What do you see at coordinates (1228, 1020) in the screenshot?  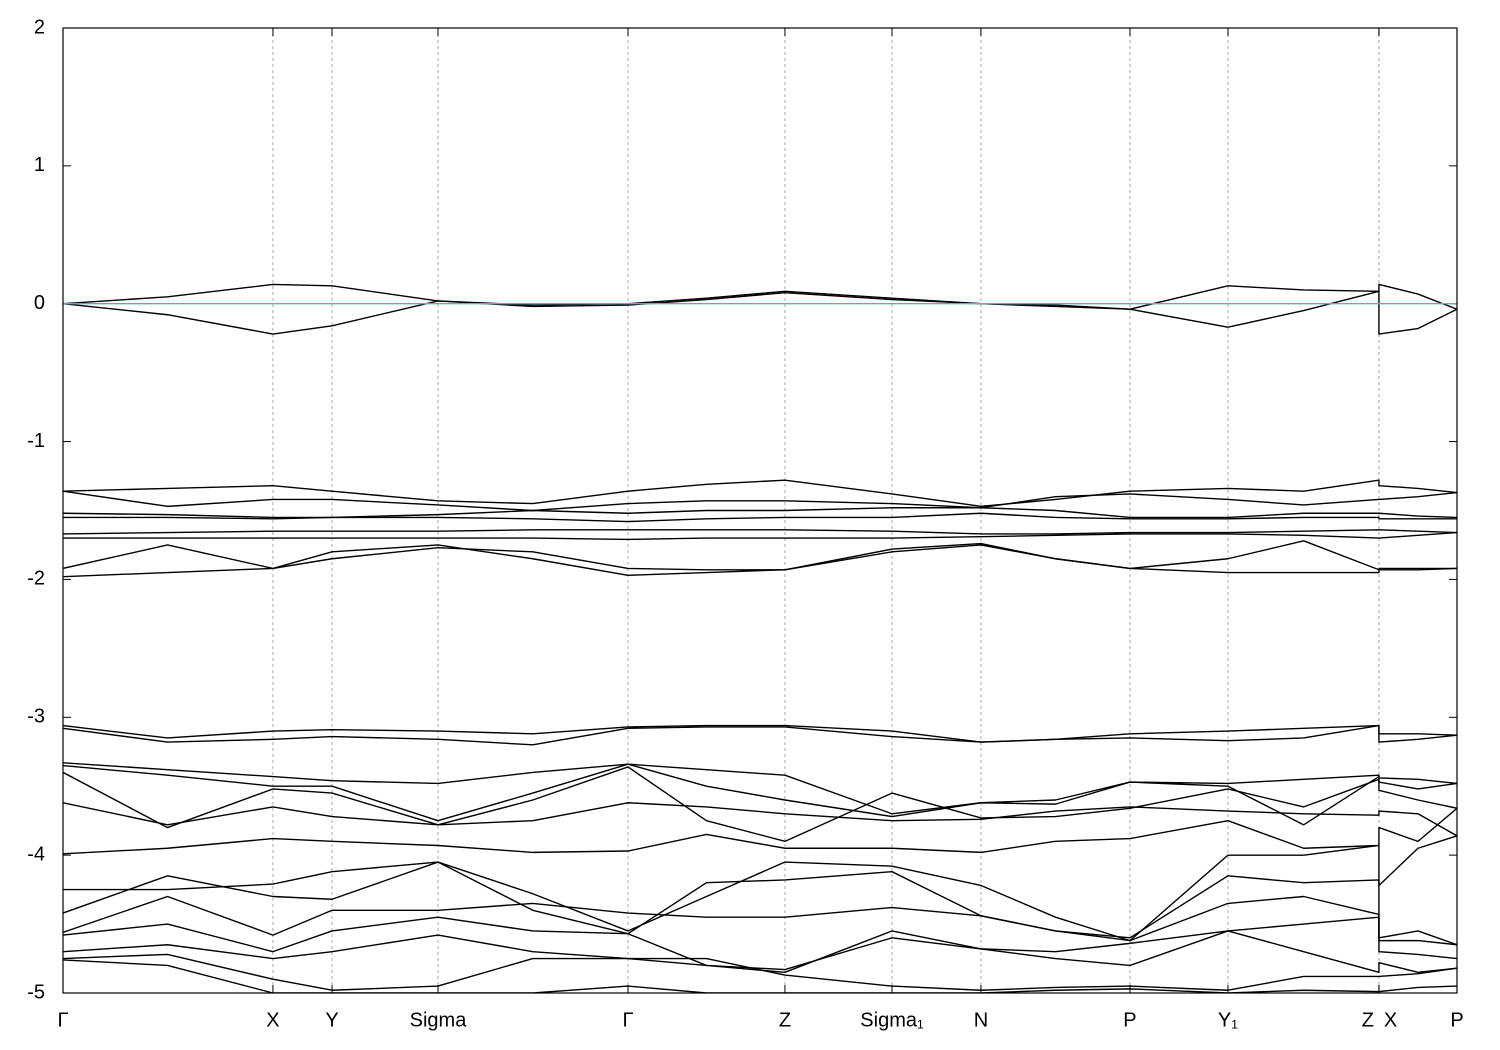 I see `x-tick-label: Y₁` at bounding box center [1228, 1020].